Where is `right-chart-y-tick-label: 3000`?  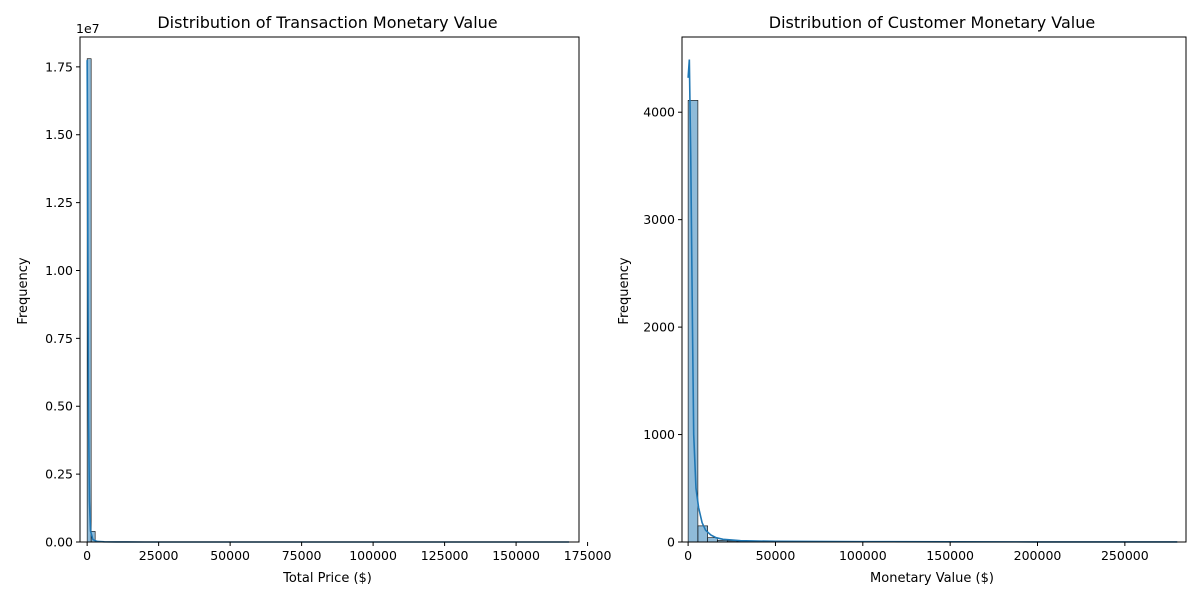
right-chart-y-tick-label: 3000 is located at coordinates (659, 219).